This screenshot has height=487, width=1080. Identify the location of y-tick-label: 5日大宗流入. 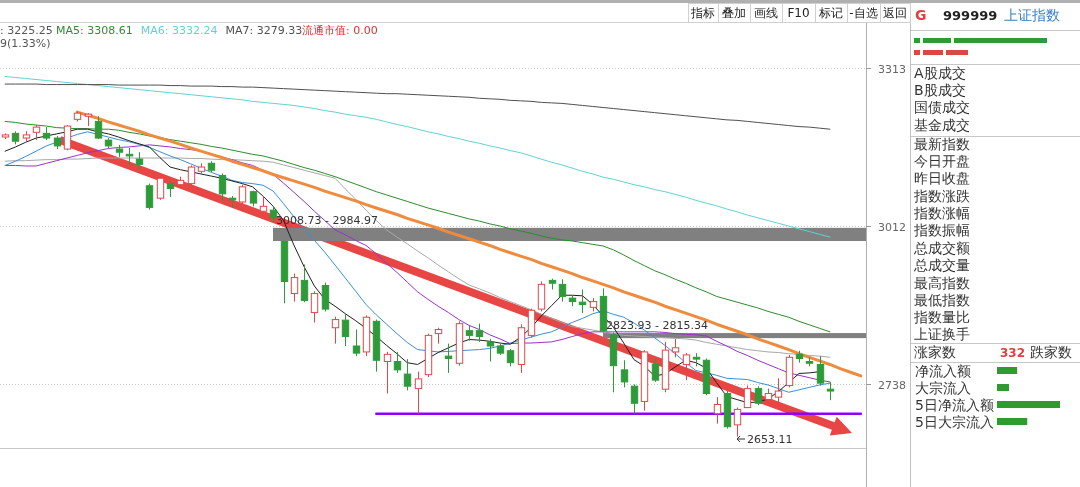
(954, 421).